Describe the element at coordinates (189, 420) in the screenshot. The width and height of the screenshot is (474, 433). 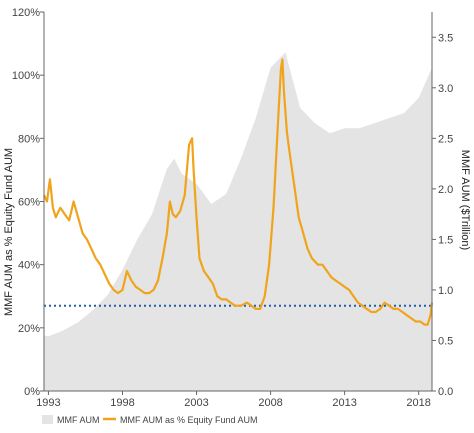
I see `legend-label-mmf-pct: MMF AUM as % Equity Fund AUM` at that location.